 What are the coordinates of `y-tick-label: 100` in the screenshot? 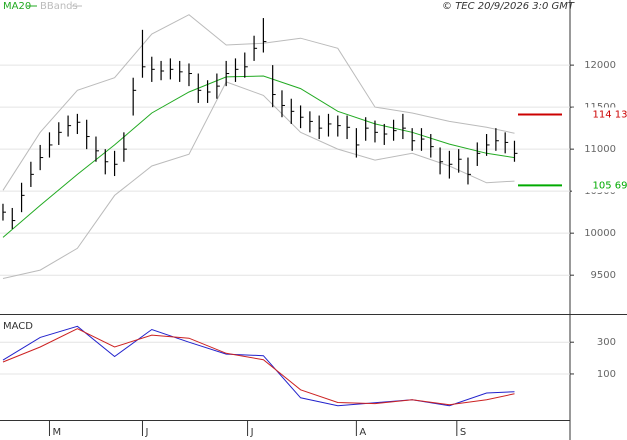 It's located at (606, 374).